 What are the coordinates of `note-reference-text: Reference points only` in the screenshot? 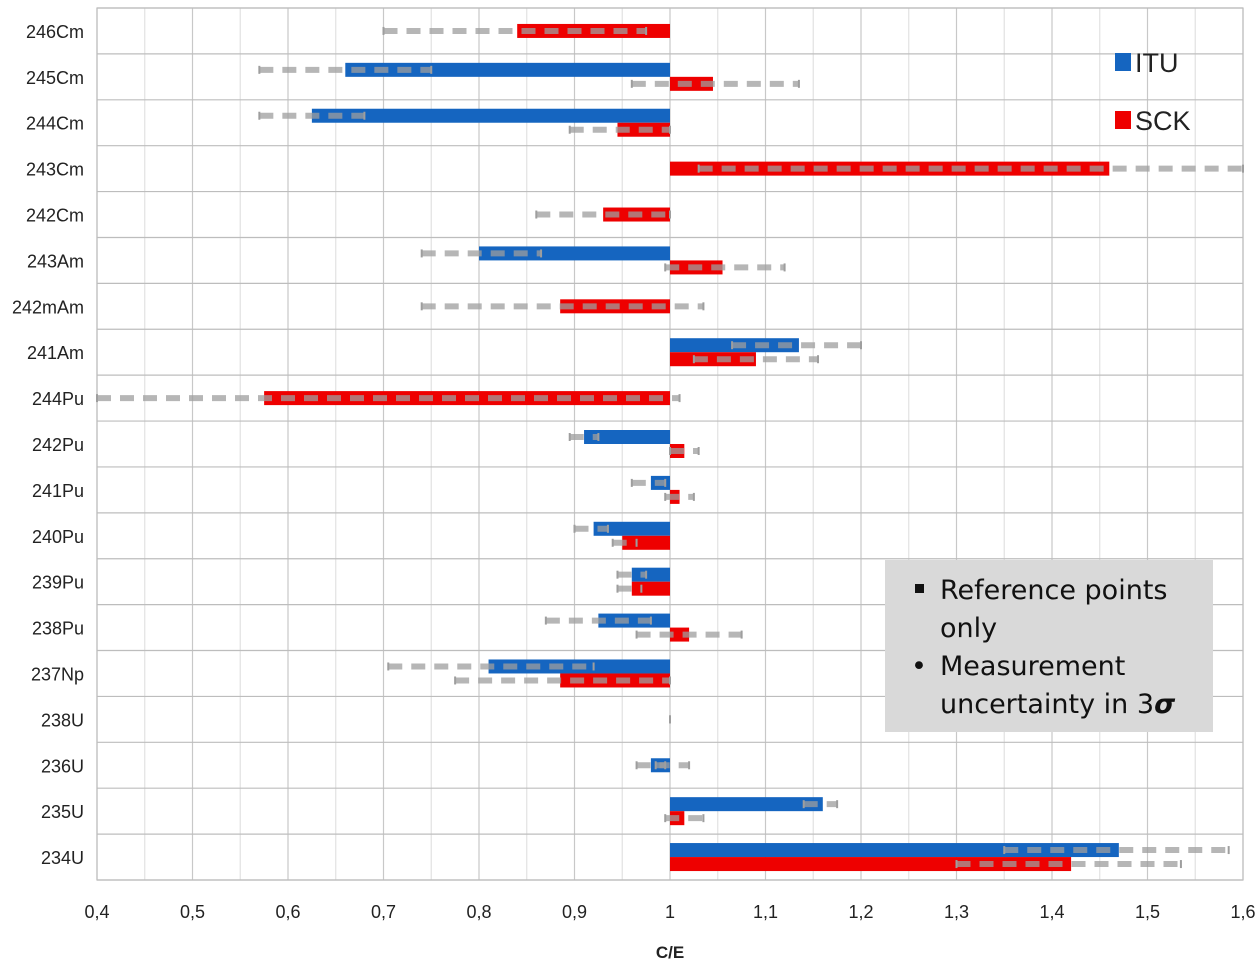 It's located at (1054, 609).